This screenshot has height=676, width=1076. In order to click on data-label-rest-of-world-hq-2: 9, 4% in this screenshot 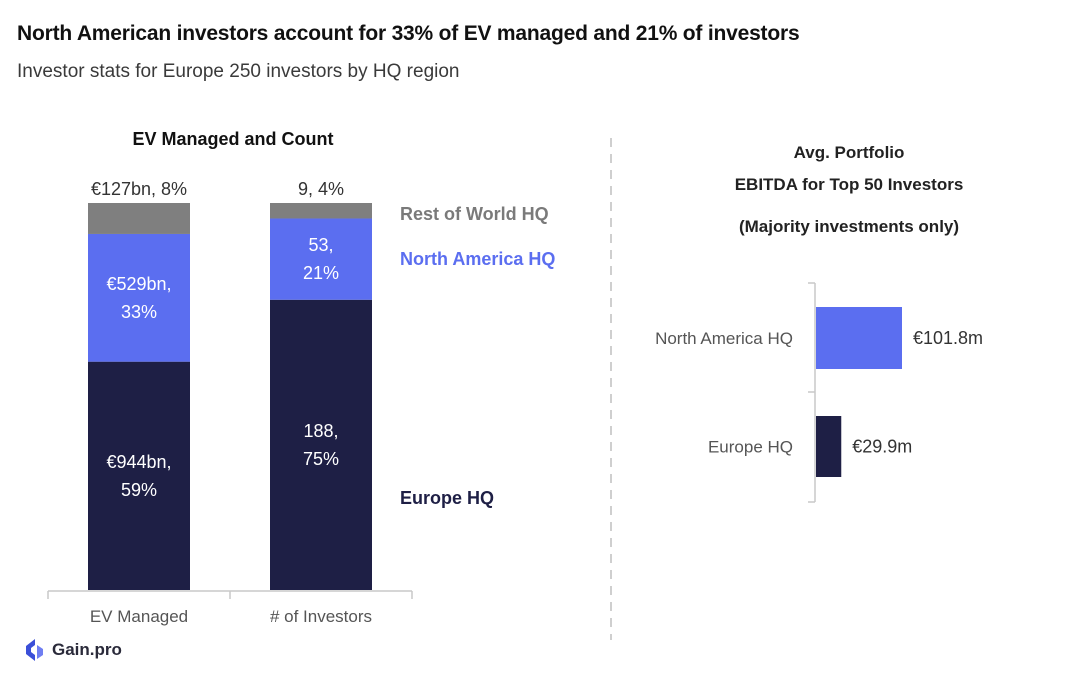, I will do `click(321, 189)`.